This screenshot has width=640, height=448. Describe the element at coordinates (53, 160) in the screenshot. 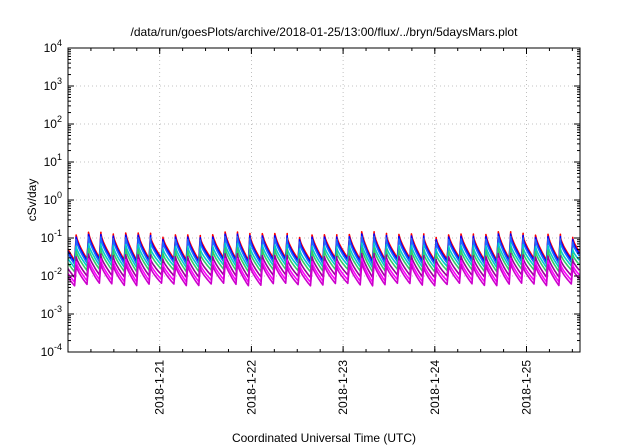

I see `y-tick-label: 10¹` at that location.